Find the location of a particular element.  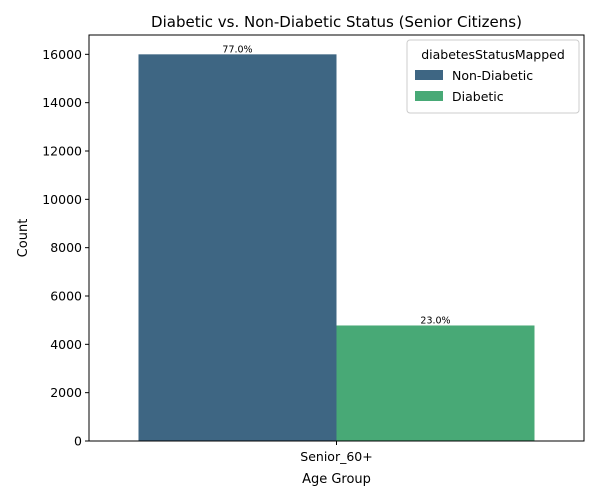

bar-data-label: 23.0% is located at coordinates (435, 320).